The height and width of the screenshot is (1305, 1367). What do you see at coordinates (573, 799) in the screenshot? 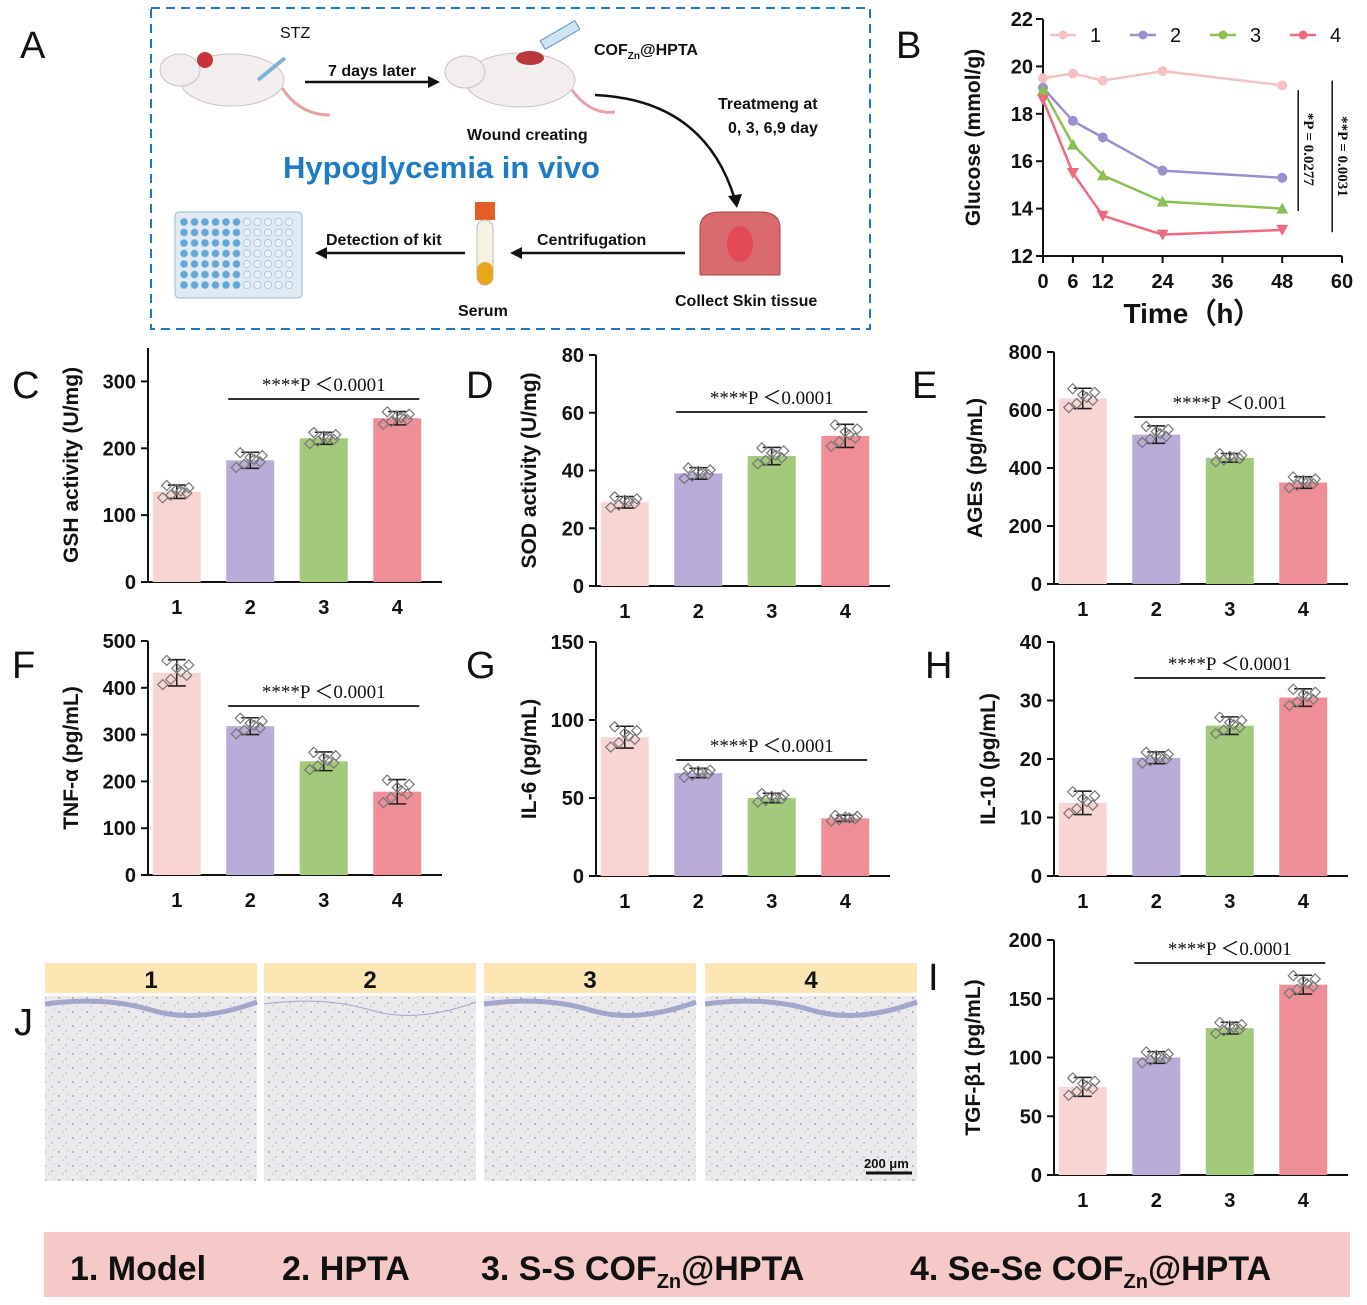
I see `y-tick-label: 50` at bounding box center [573, 799].